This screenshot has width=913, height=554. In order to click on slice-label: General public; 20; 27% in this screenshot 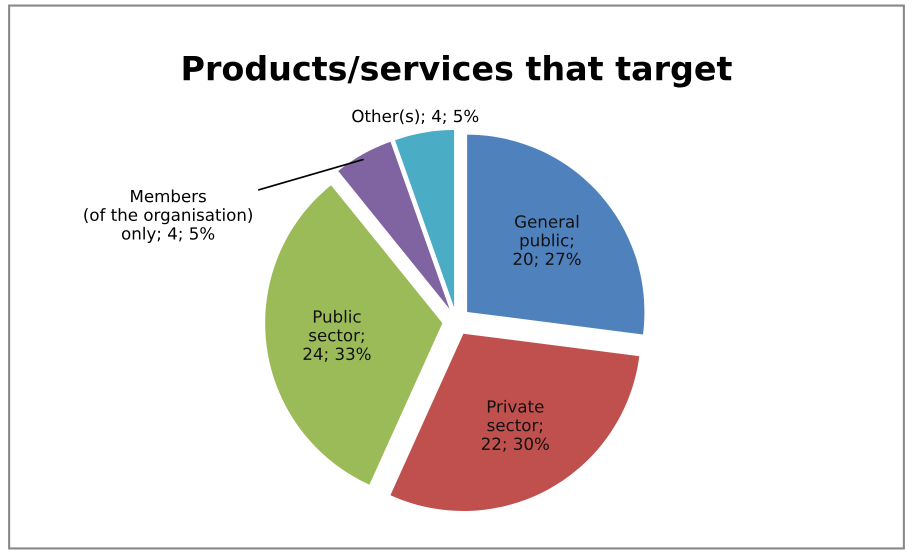, I will do `click(547, 240)`.